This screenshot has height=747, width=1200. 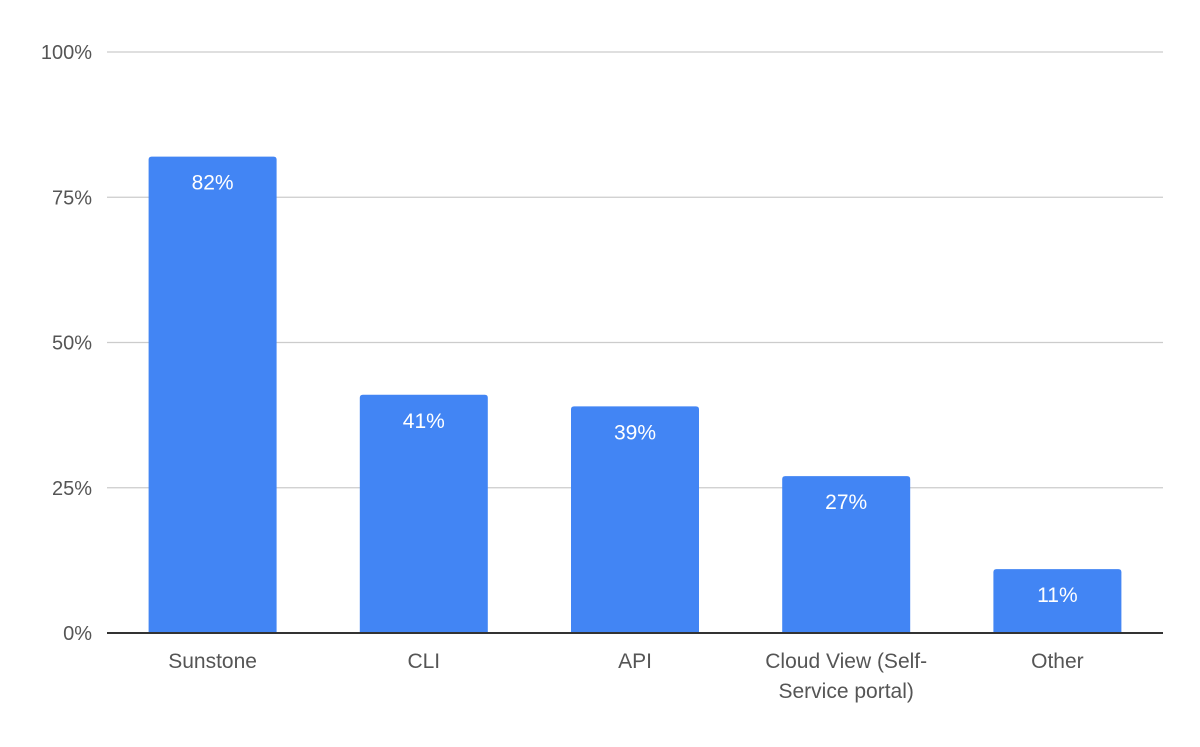 I want to click on y-tick-label: 25%, so click(x=72, y=489).